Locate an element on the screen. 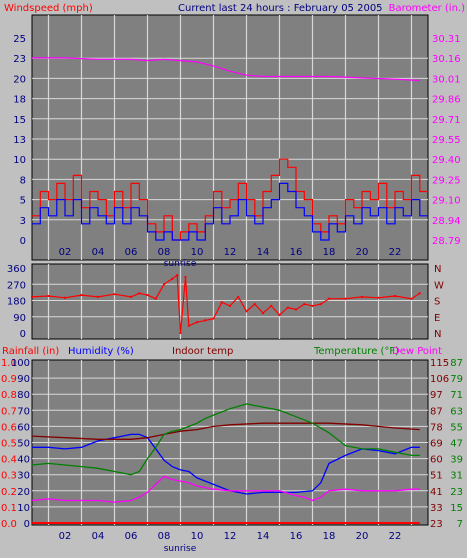  dew-point-axis-title: Dew Point is located at coordinates (417, 351).